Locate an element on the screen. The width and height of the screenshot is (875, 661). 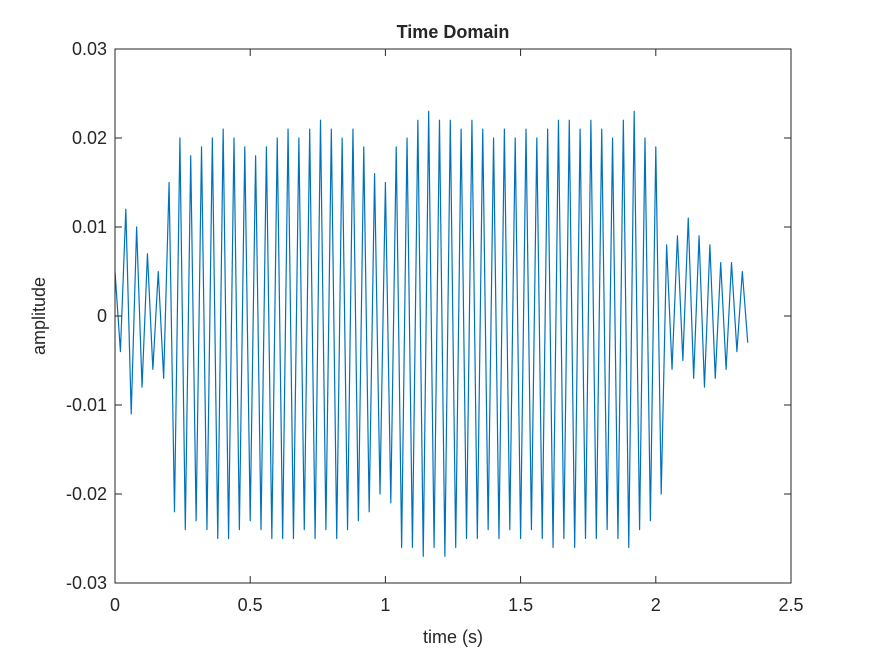
x-axis-label: time (s) is located at coordinates (453, 637).